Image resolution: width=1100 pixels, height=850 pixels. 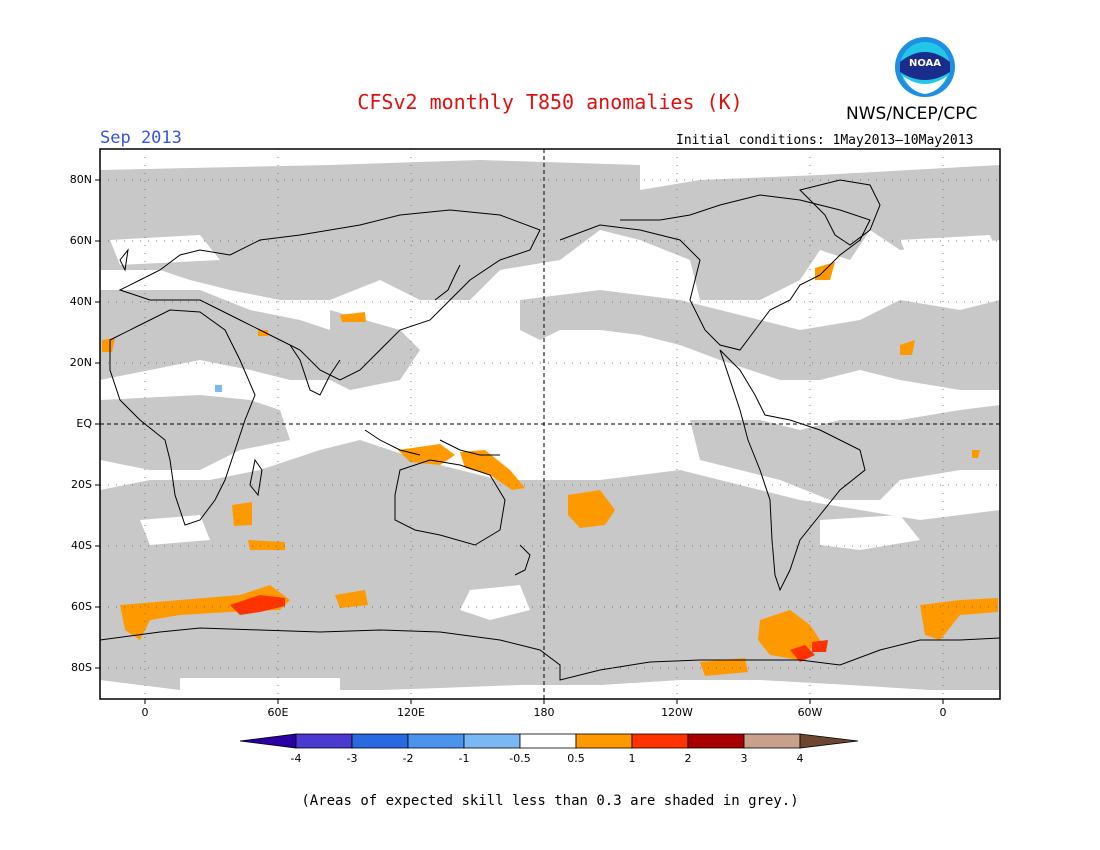 What do you see at coordinates (80, 301) in the screenshot?
I see `lat-label: 40N` at bounding box center [80, 301].